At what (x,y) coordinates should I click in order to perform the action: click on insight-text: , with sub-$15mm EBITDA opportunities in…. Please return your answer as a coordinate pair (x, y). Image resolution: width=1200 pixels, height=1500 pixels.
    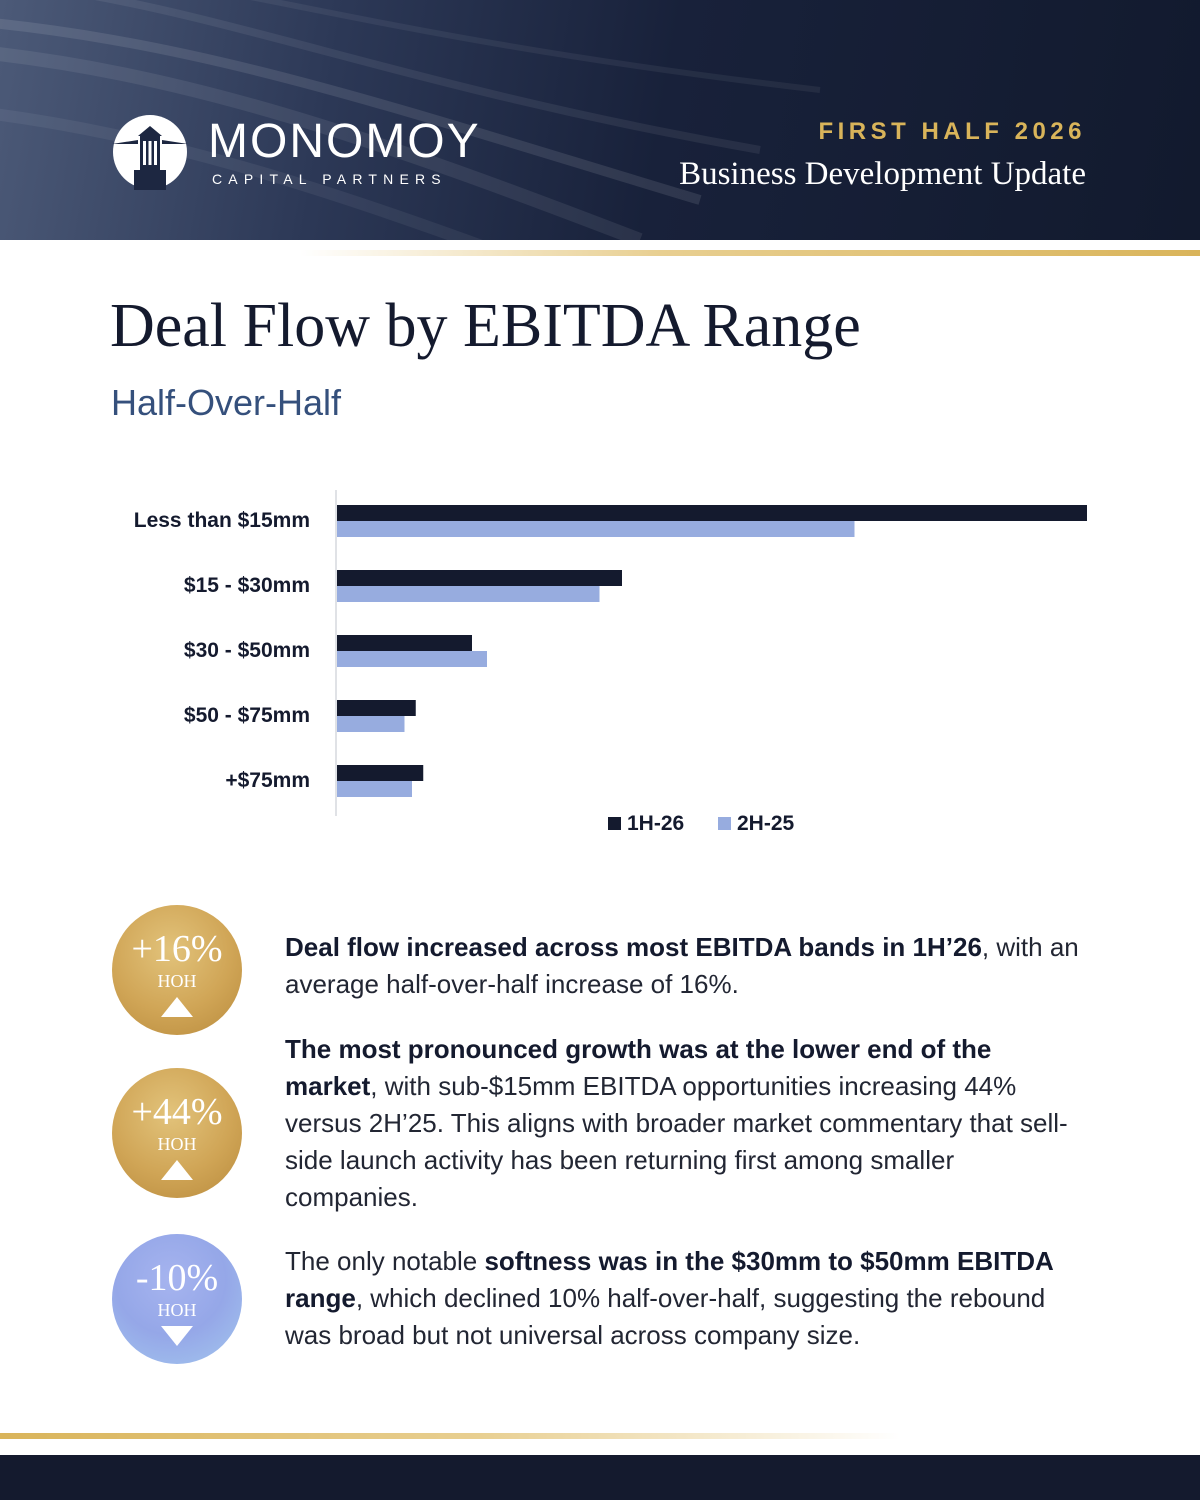
    Looking at the image, I should click on (676, 1141).